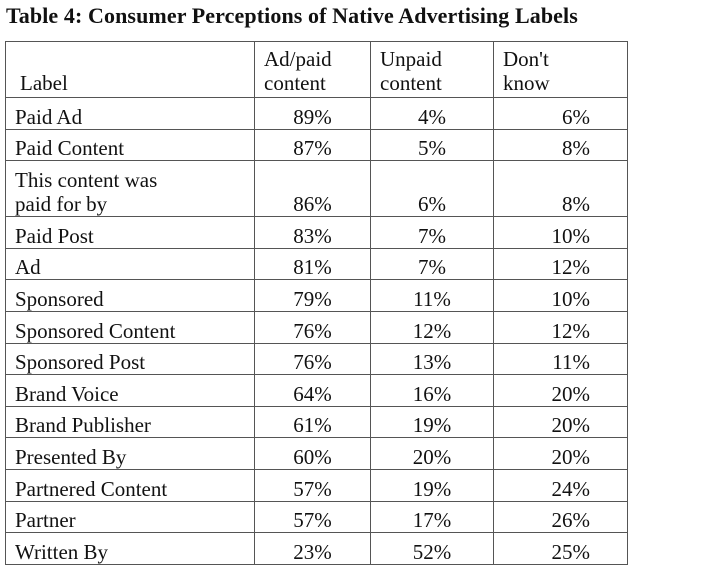 The width and height of the screenshot is (720, 568). Describe the element at coordinates (312, 295) in the screenshot. I see `cell-ad-paid: 79%` at that location.